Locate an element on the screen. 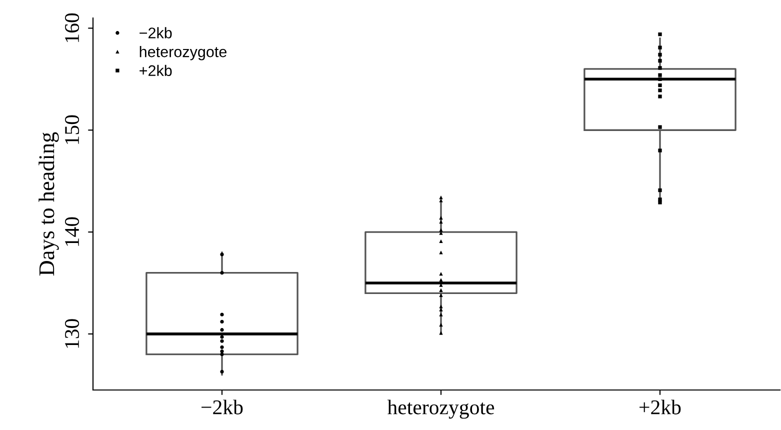 Image resolution: width=781 pixels, height=430 pixels. y-tick-label: 150 is located at coordinates (72, 129).